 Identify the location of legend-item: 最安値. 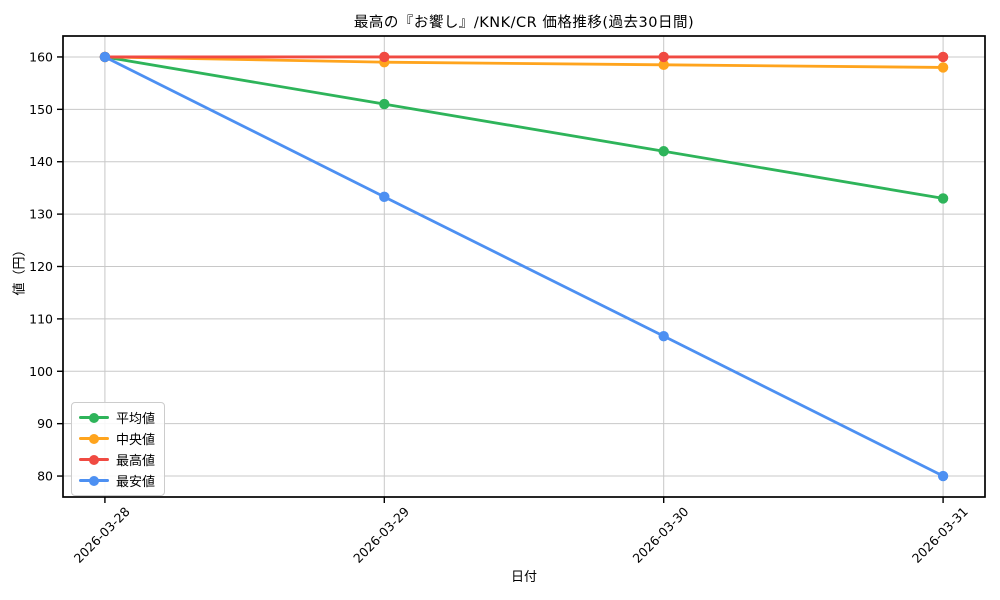
(117, 480).